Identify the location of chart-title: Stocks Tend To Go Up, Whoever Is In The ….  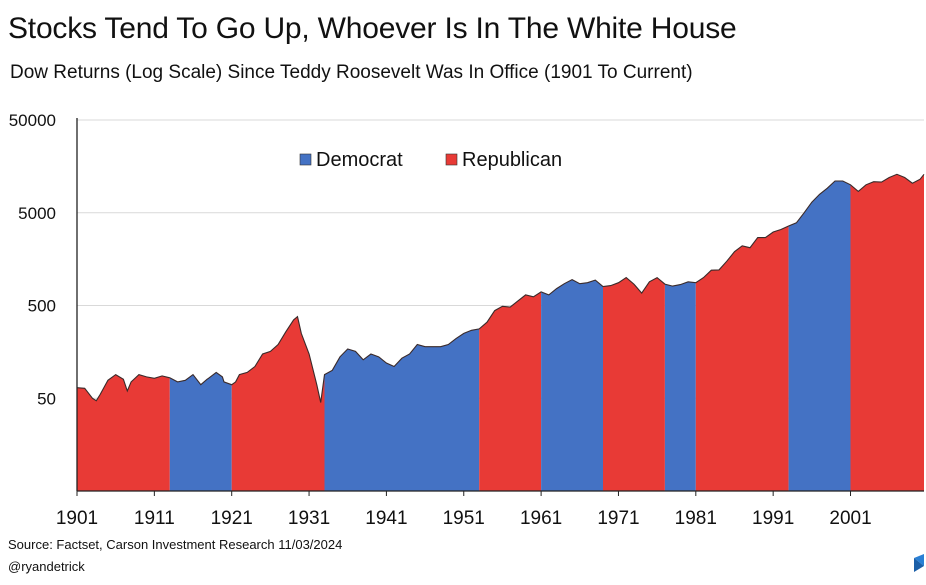
(372, 28).